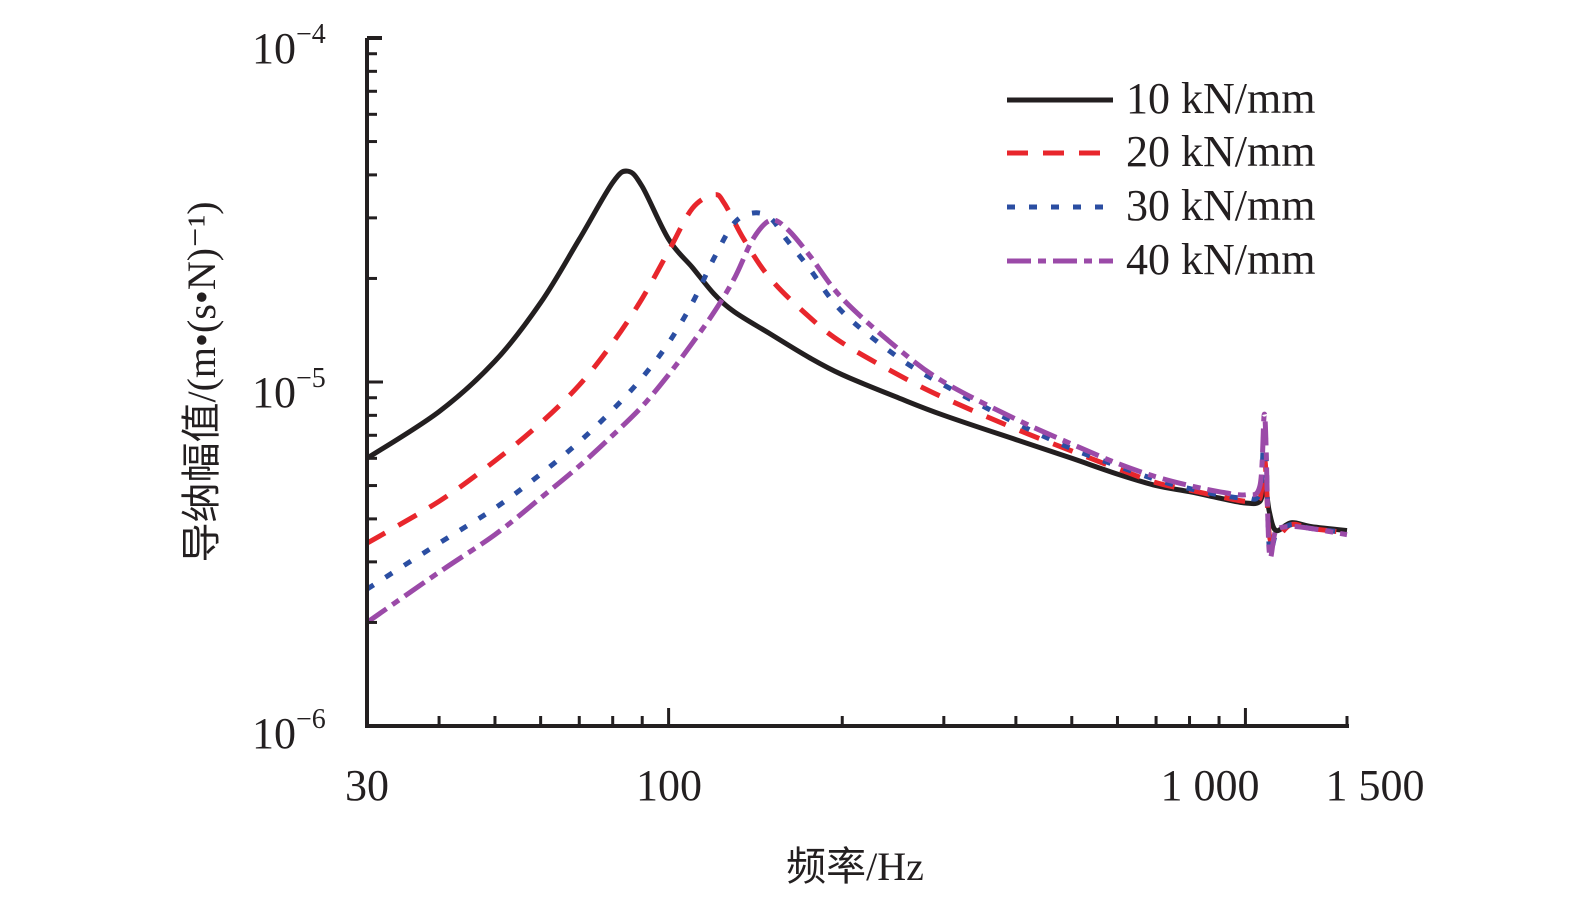  Describe the element at coordinates (1220, 98) in the screenshot. I see `legend-label-10: 10 kN/mm` at that location.